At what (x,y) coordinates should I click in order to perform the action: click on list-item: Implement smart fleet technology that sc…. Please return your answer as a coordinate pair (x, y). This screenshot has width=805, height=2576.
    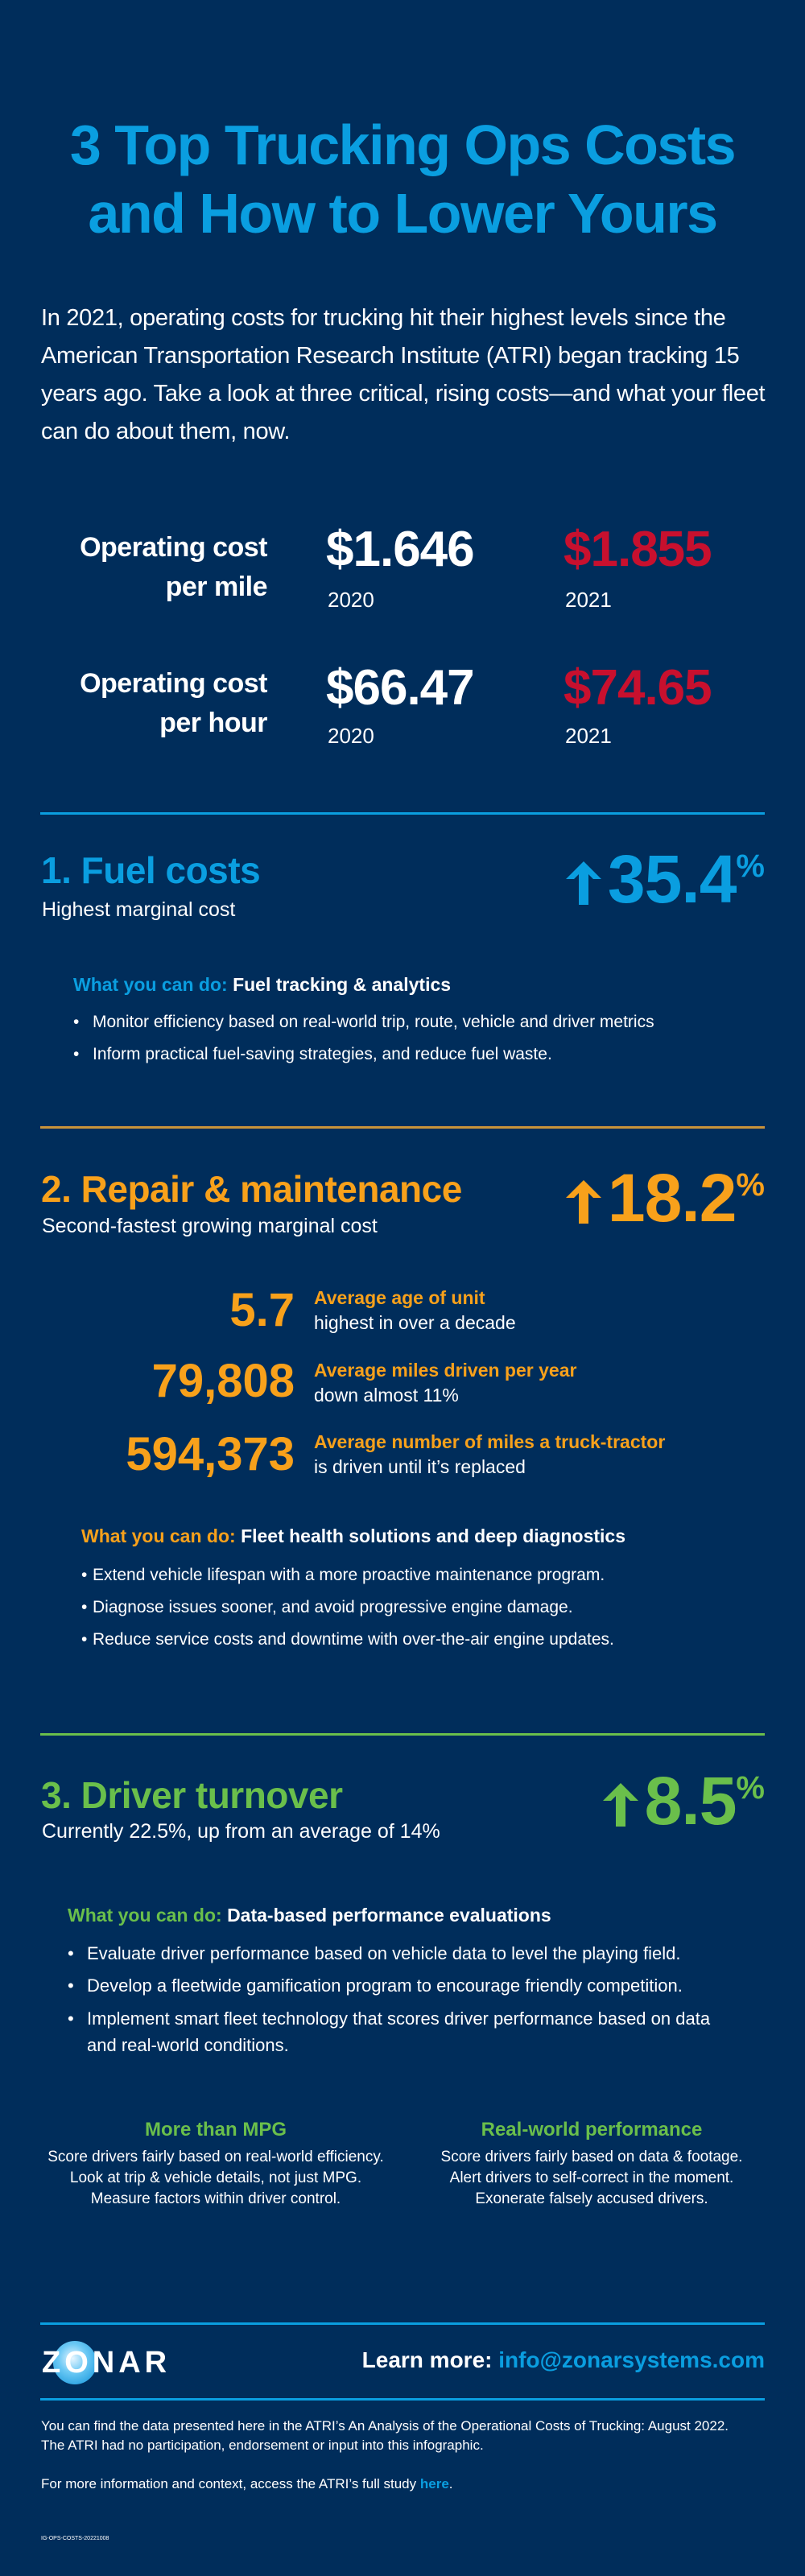
    Looking at the image, I should click on (398, 2030).